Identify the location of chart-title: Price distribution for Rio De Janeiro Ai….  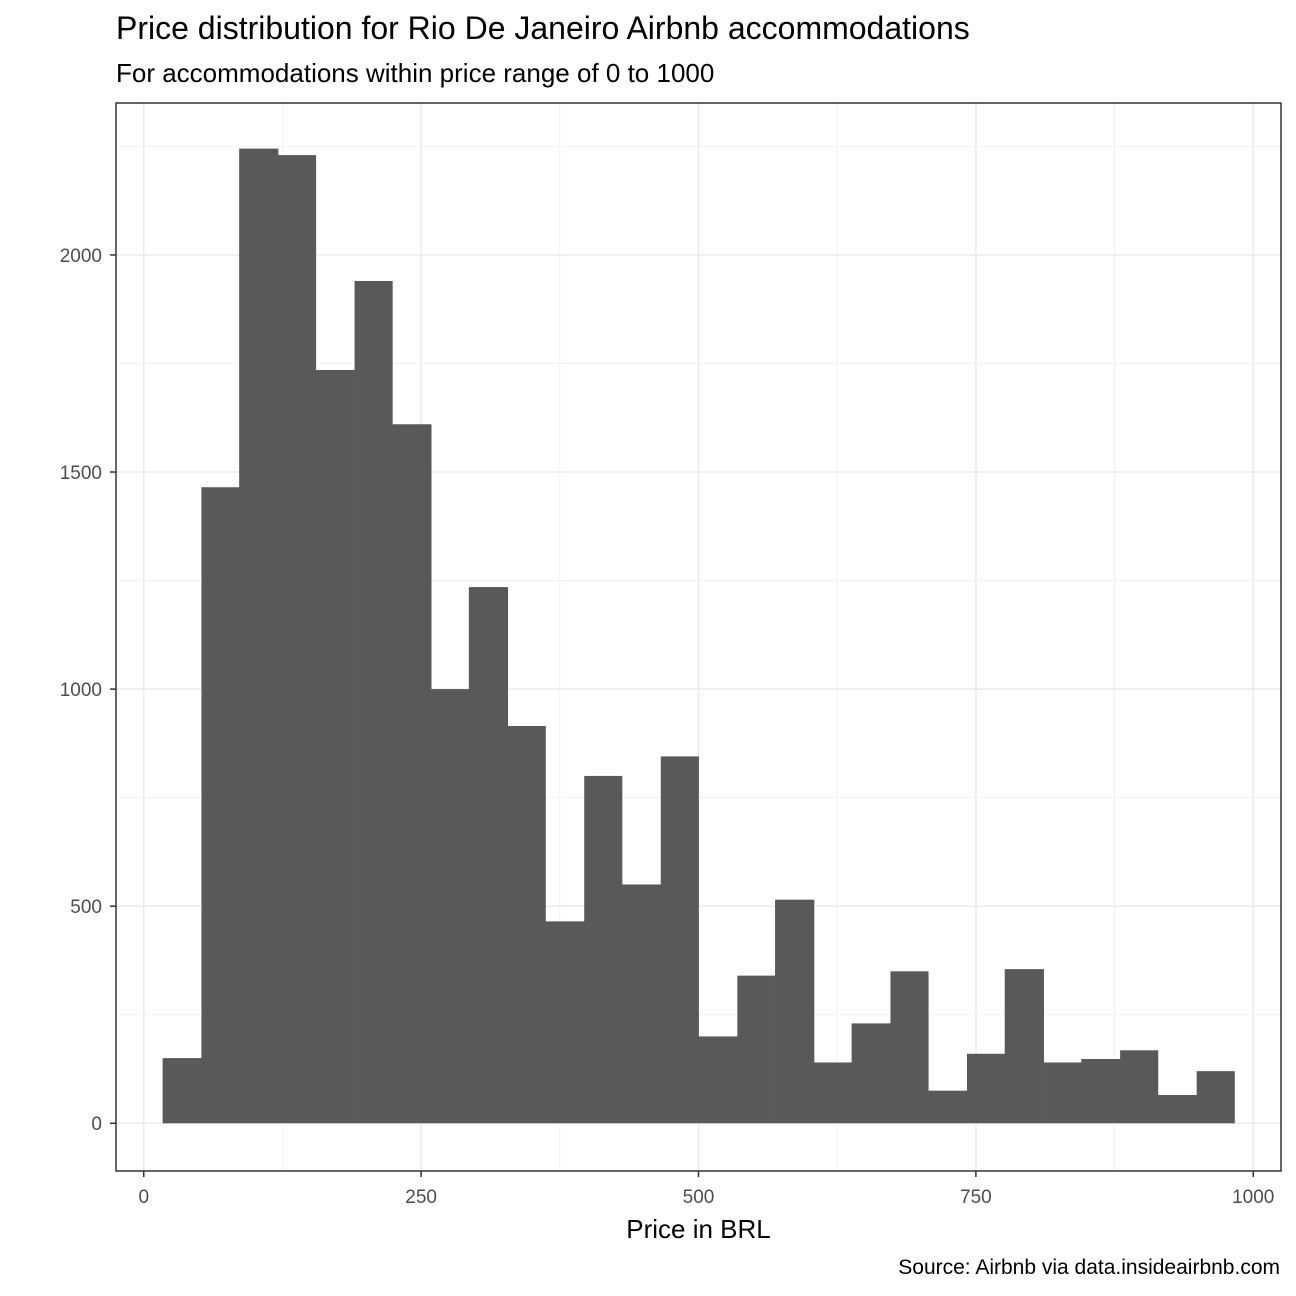
(543, 28).